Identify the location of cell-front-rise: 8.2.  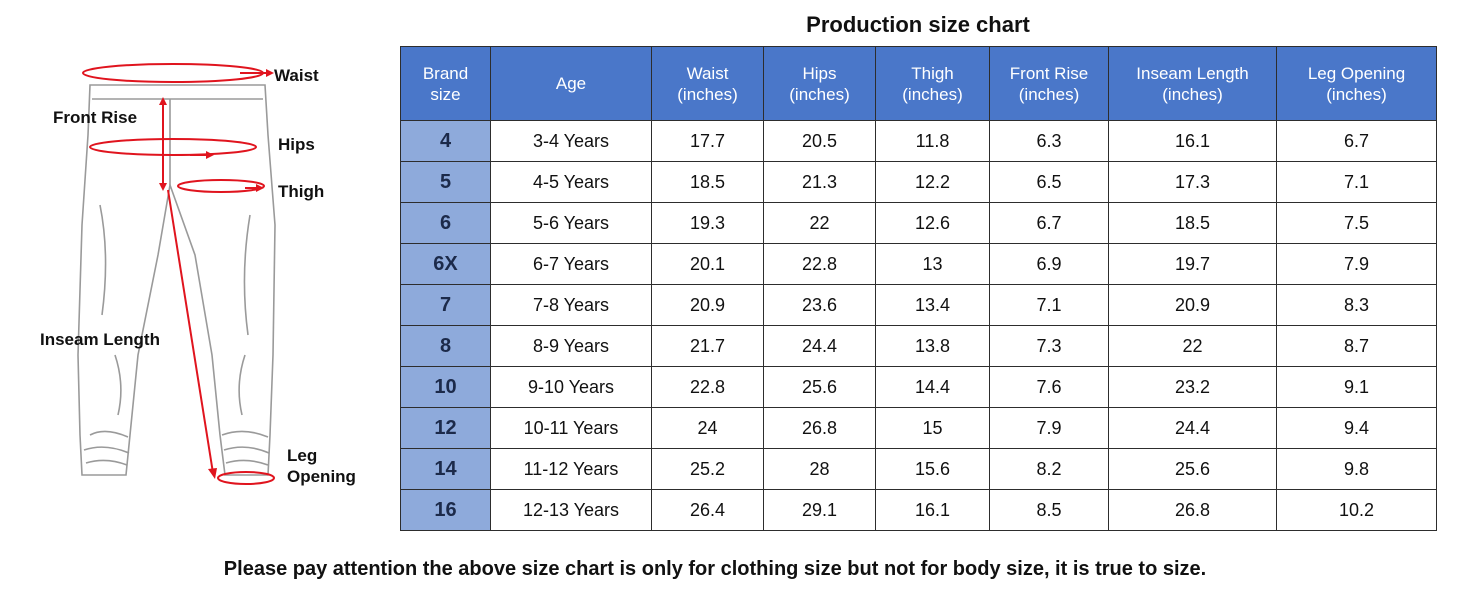
(1049, 469).